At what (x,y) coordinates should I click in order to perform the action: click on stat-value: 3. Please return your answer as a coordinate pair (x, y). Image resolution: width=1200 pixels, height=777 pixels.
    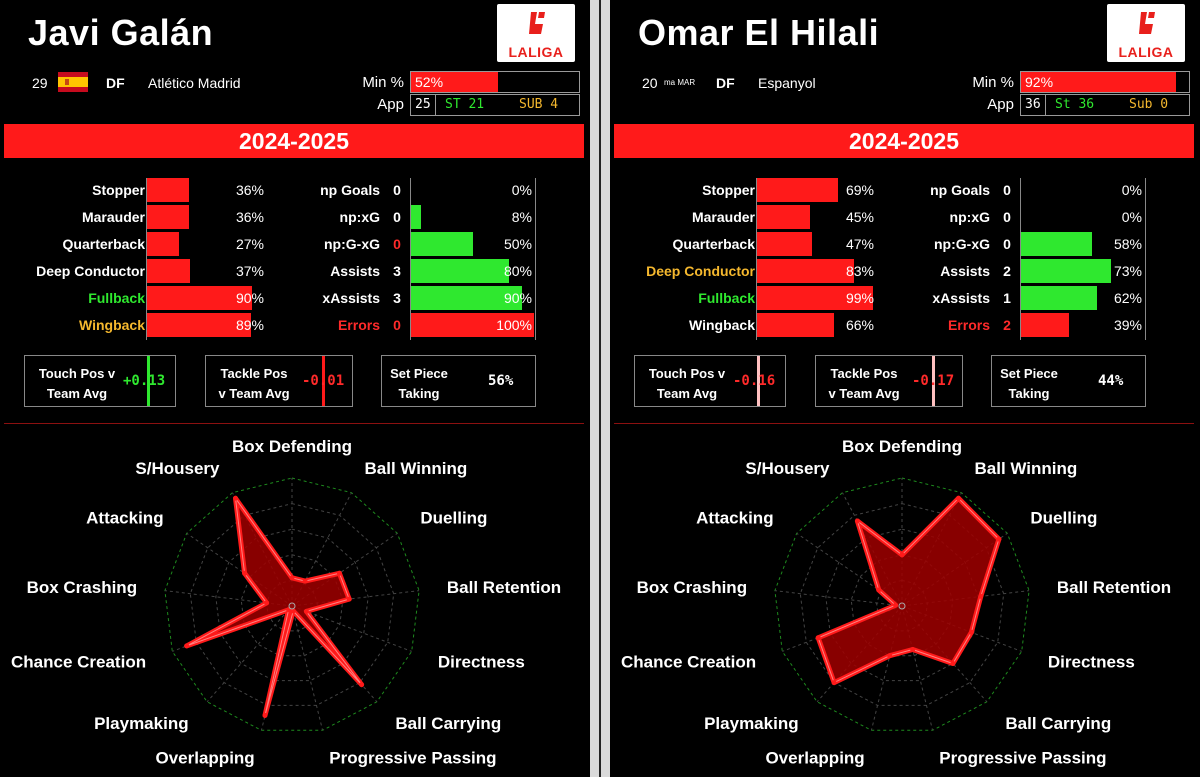
    Looking at the image, I should click on (397, 271).